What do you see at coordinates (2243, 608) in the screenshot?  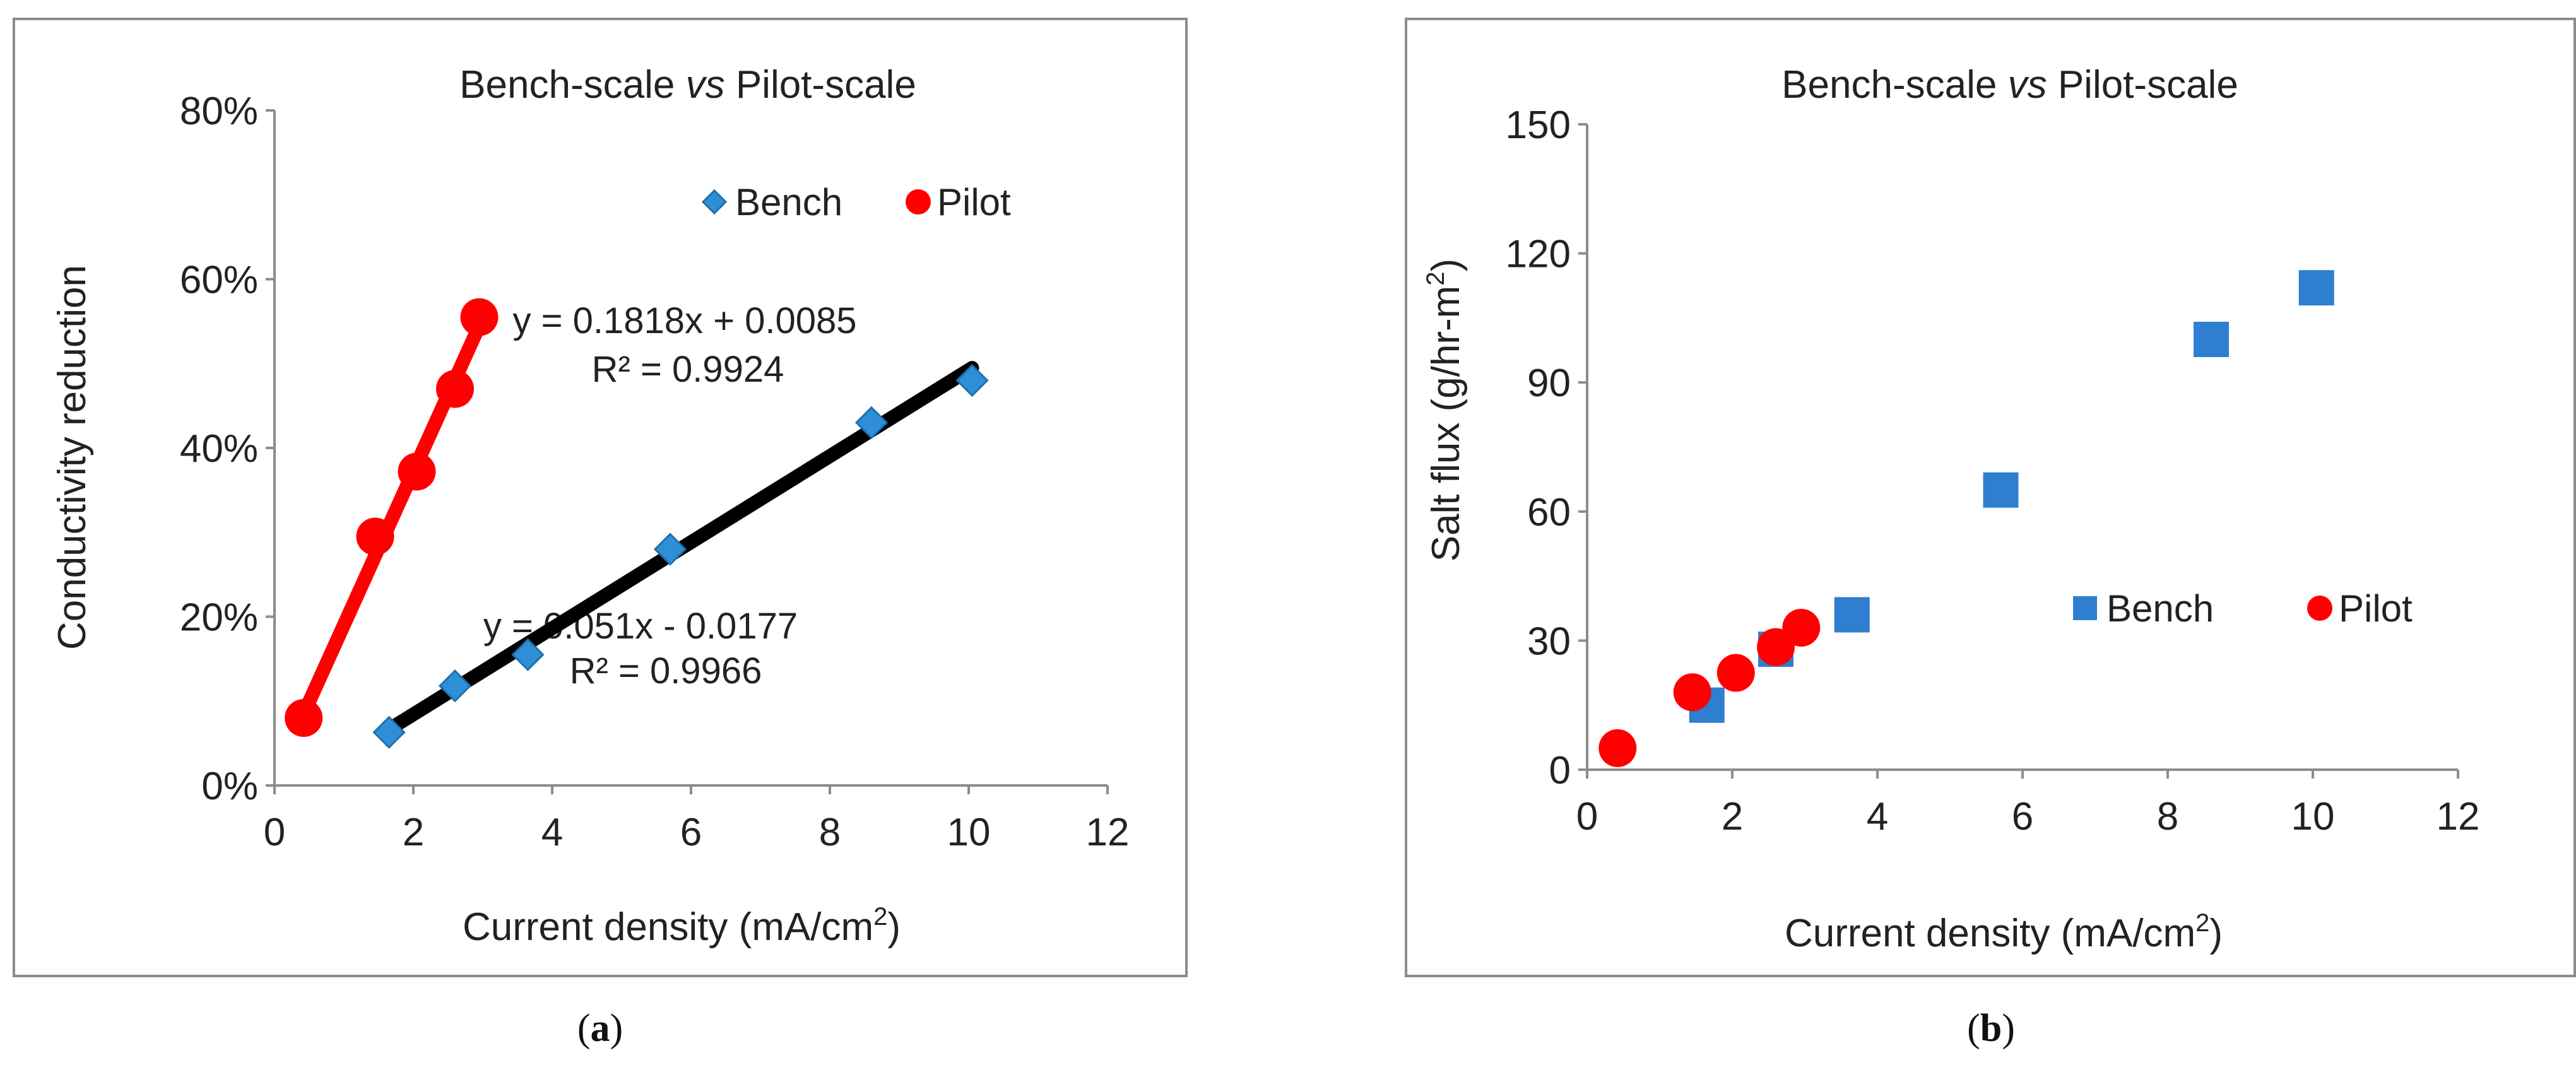 I see `panel-b-legend: Bench Pilot` at bounding box center [2243, 608].